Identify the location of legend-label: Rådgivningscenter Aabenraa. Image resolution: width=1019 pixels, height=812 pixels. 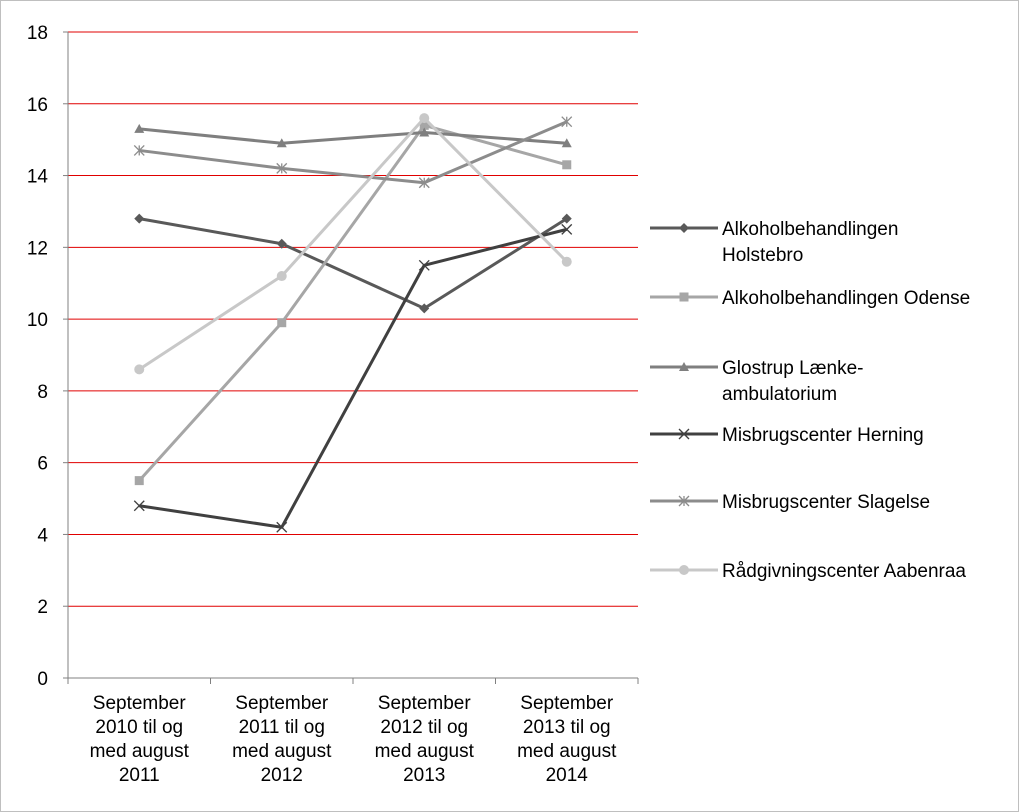
(844, 571).